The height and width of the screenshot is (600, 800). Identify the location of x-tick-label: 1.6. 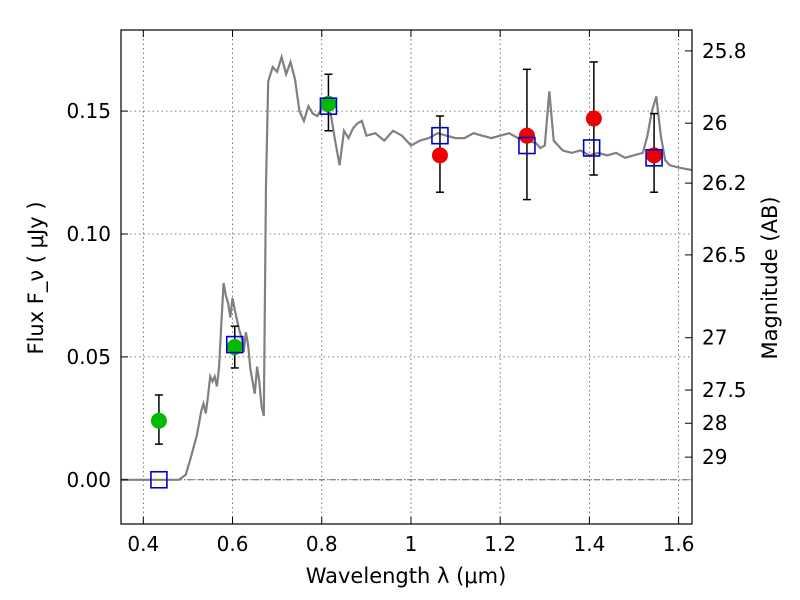
(679, 544).